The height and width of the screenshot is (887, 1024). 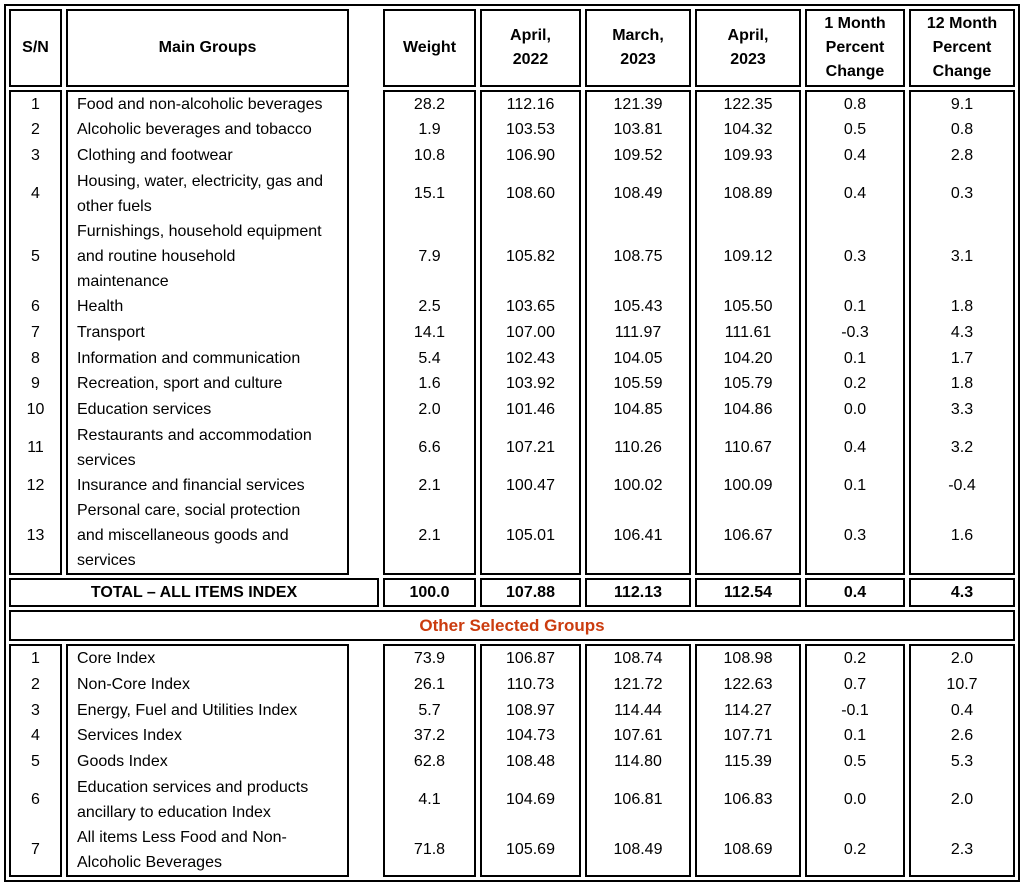 What do you see at coordinates (962, 485) in the screenshot?
I see `cell-m12: -0.4` at bounding box center [962, 485].